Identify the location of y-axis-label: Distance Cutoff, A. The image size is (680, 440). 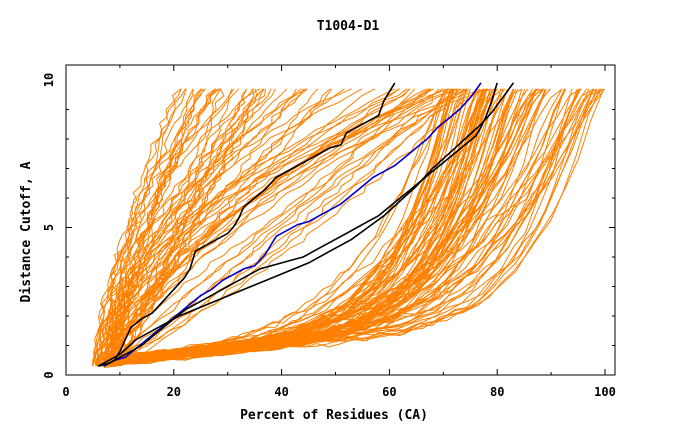
(26, 231).